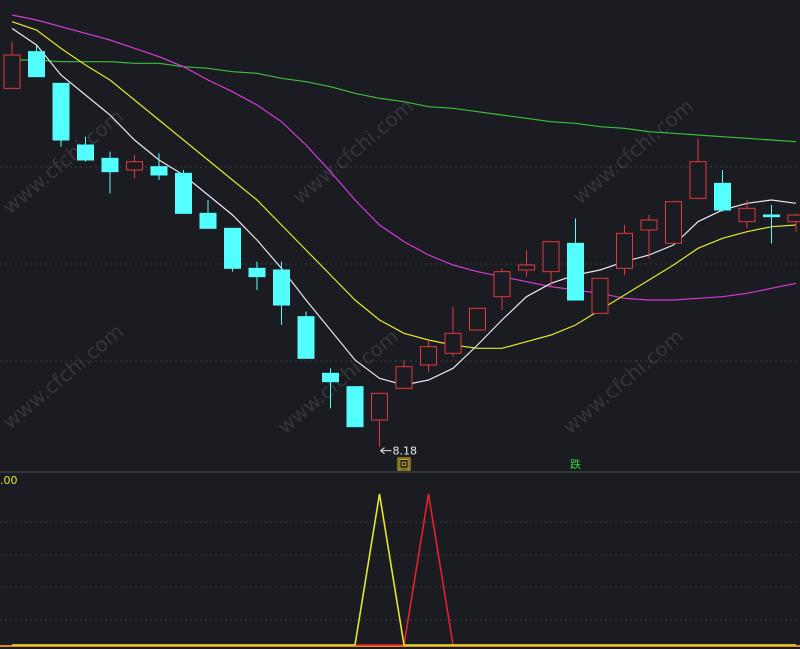 This screenshot has height=649, width=800. I want to click on signal-label: 回, so click(404, 464).